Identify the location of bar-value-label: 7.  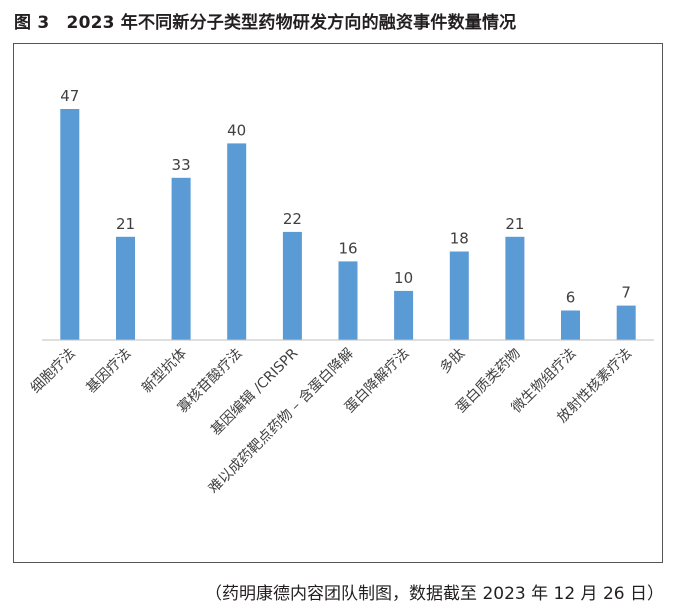
(626, 293).